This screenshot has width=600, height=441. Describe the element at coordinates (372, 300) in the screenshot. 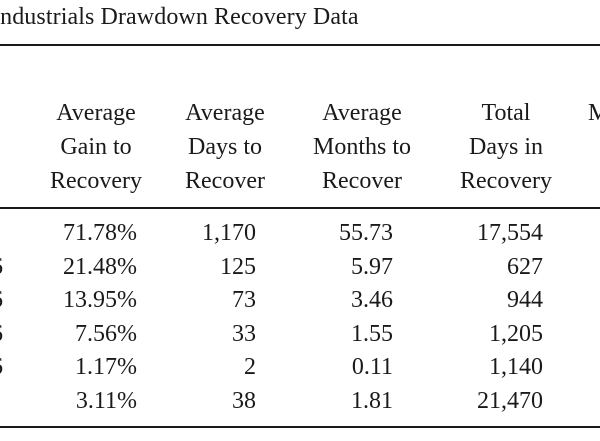

I see `cell-average-months: 3.46` at that location.